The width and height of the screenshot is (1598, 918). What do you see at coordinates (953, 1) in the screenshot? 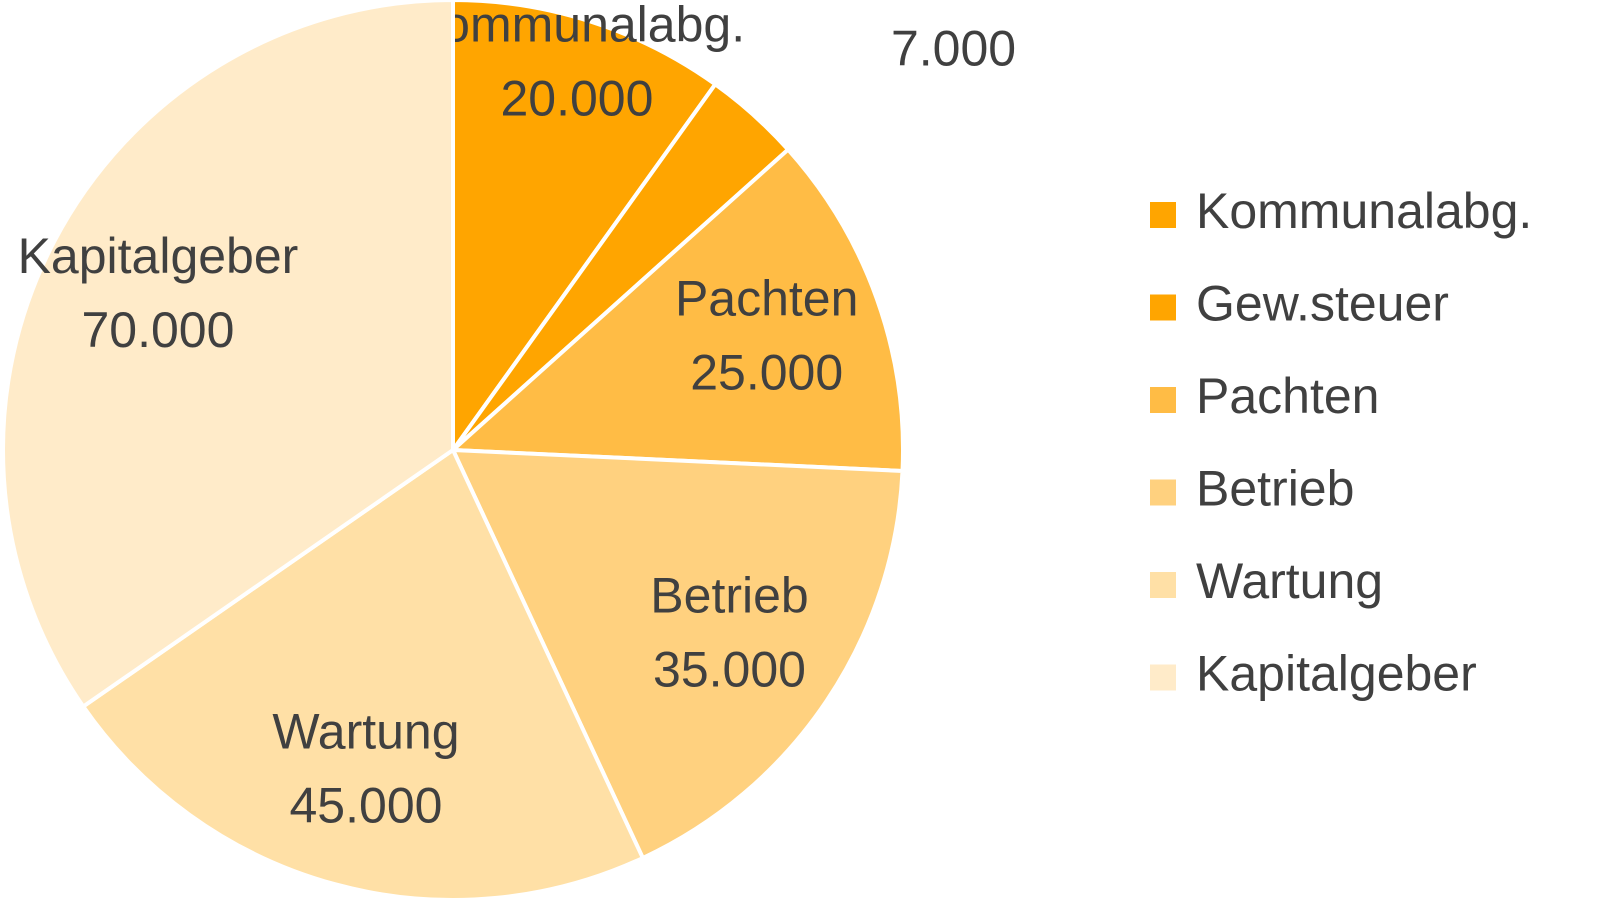
I see `data-label-name: Gew.steuer` at bounding box center [953, 1].